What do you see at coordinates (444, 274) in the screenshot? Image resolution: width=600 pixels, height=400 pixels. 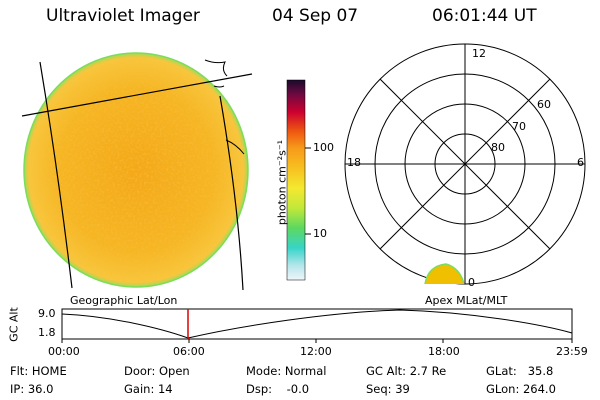 I see `aurora-oval` at bounding box center [444, 274].